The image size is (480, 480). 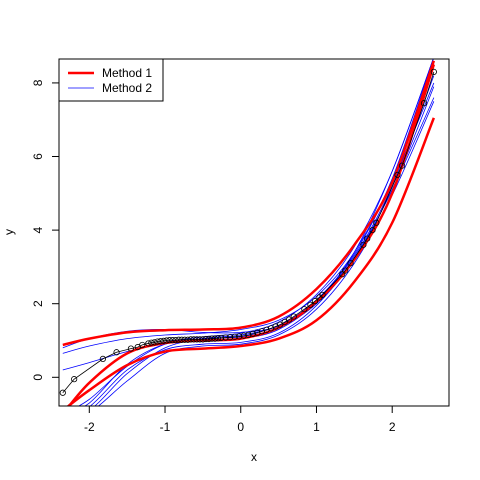 I want to click on y-tick-label: 6, so click(x=38, y=156).